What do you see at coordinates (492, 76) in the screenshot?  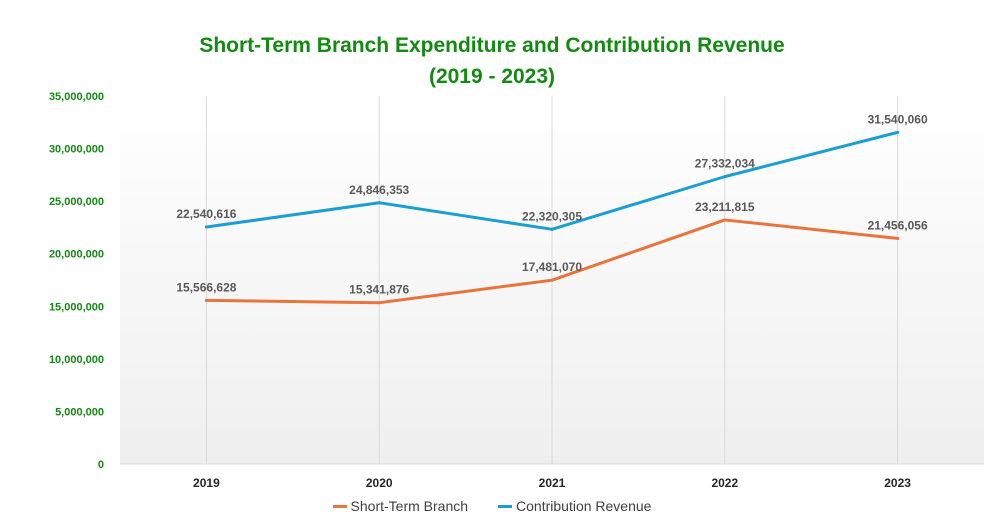 I see `chart-subtitle: (2019 - 2023)` at bounding box center [492, 76].